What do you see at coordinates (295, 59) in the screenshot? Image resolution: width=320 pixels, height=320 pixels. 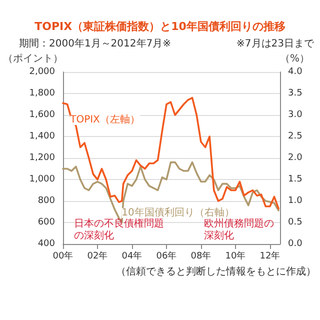 I see `y2-axis-title: （%）` at bounding box center [295, 59].